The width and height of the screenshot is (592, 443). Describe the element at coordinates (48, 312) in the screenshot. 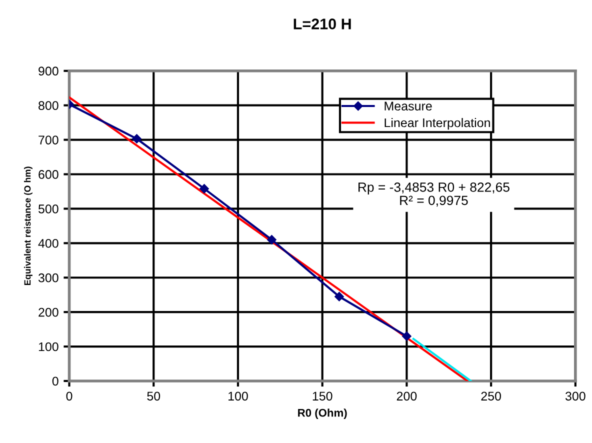

I see `y-tick-label: 200` at that location.